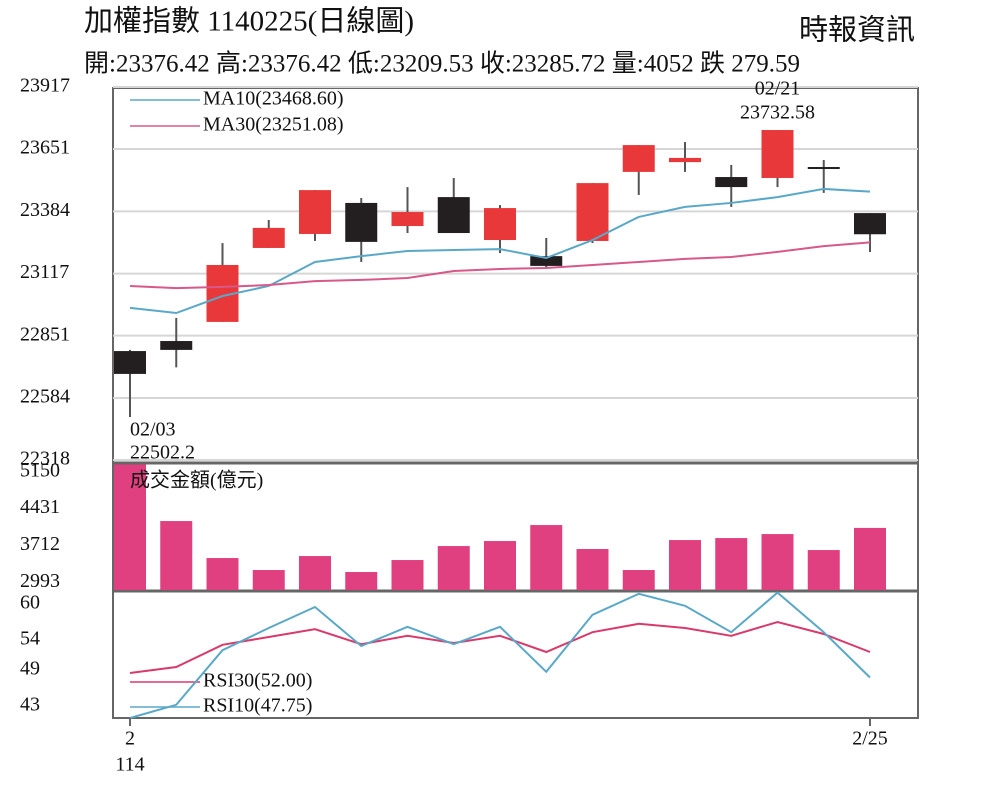  Describe the element at coordinates (257, 681) in the screenshot. I see `legend-label: RSI30(52.00)` at that location.